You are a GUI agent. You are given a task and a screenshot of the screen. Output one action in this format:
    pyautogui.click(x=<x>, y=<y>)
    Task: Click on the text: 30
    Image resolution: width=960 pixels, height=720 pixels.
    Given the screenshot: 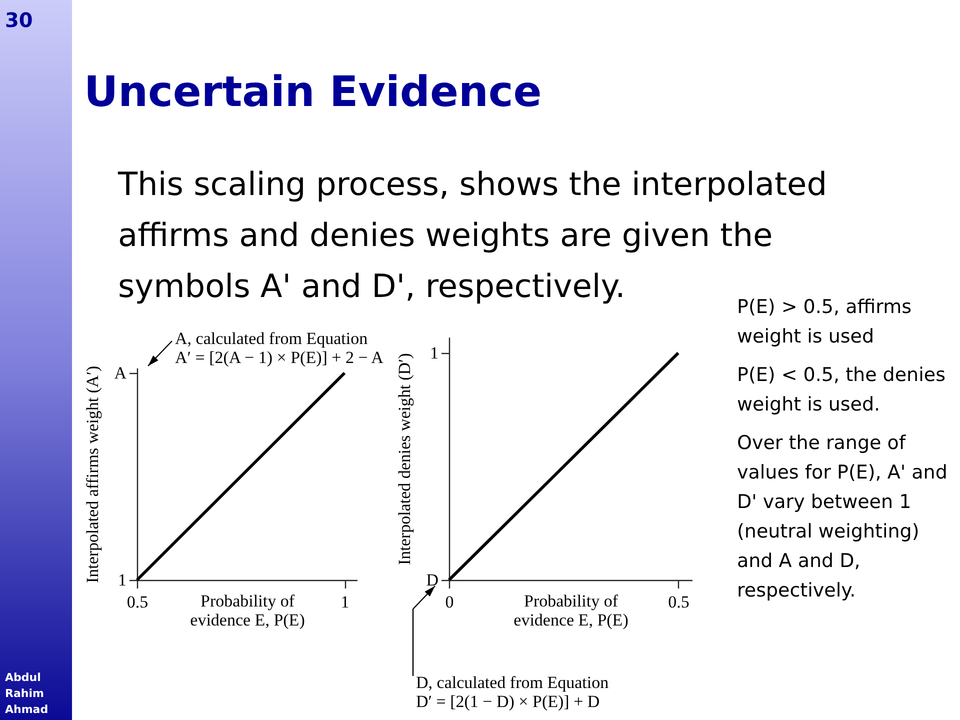 What is the action you would take?
    pyautogui.click(x=19, y=20)
    